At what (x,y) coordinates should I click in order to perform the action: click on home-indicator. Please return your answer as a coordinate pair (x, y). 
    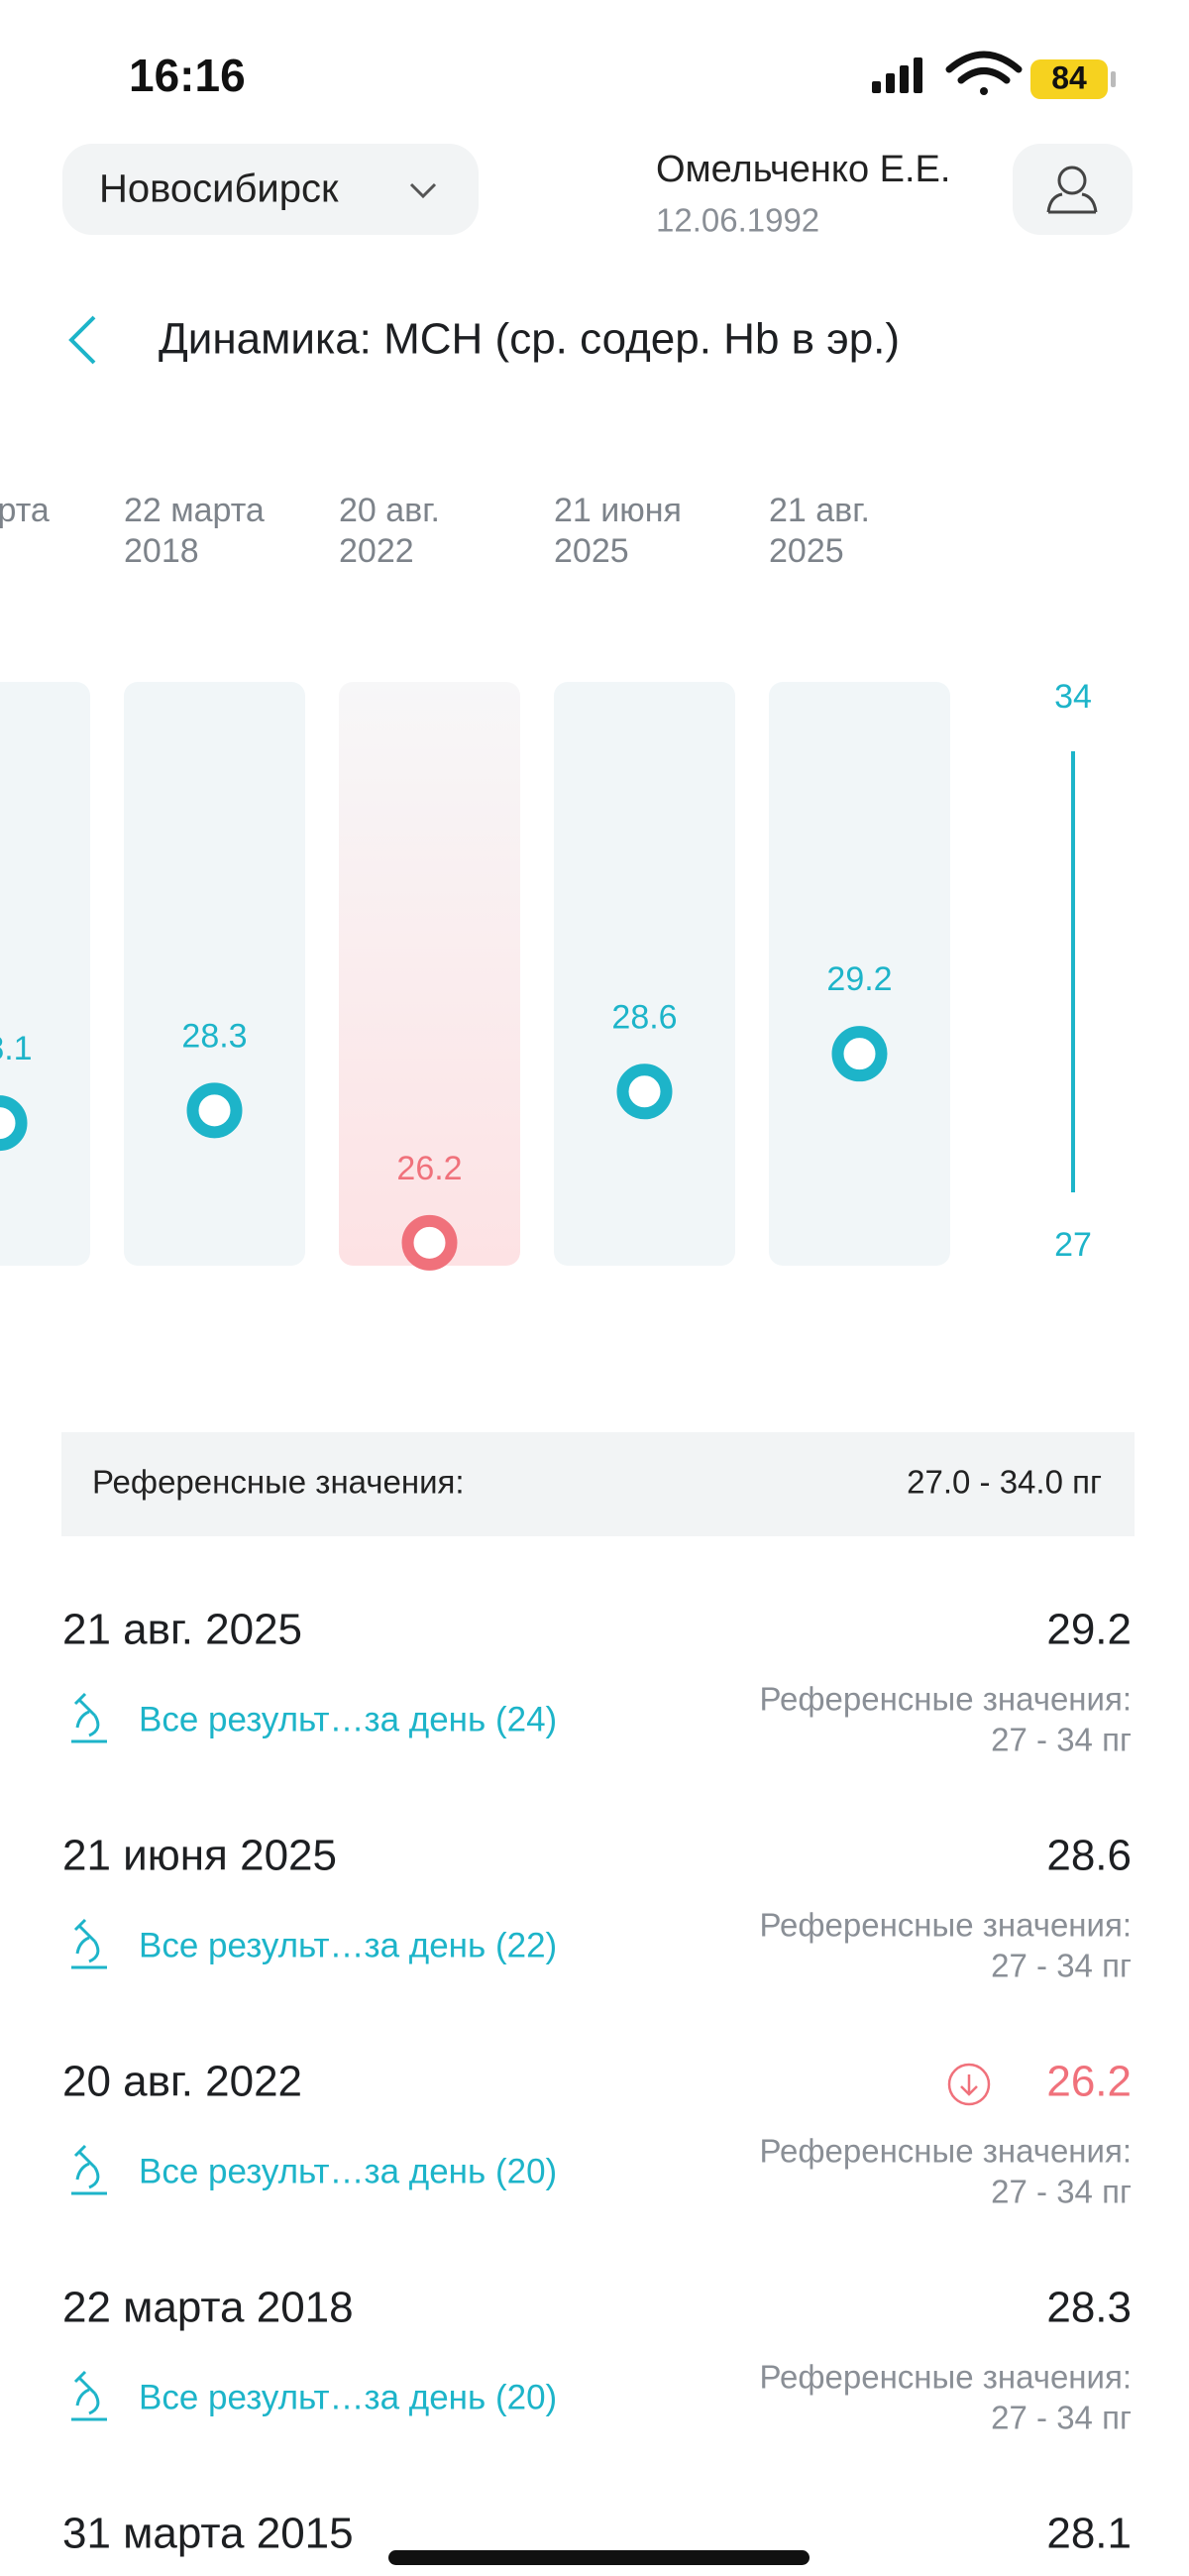
    Looking at the image, I should click on (599, 2557).